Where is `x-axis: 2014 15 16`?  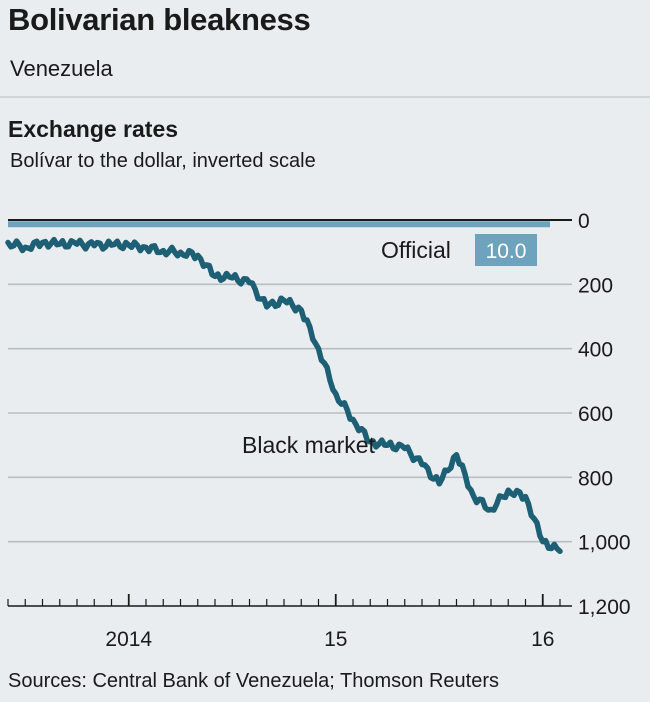 x-axis: 2014 15 16 is located at coordinates (289, 622).